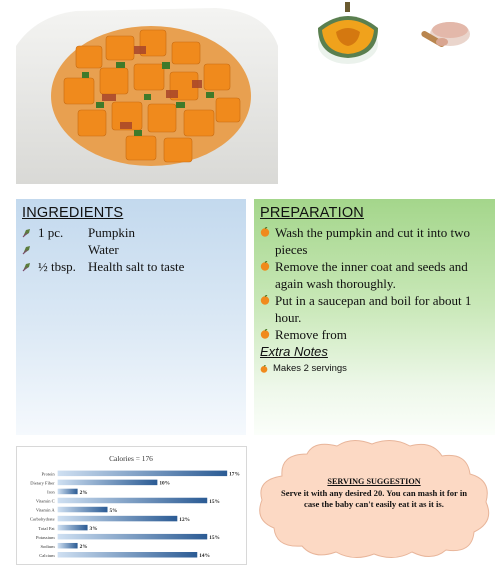 The image size is (503, 569). I want to click on chart-category-label: Calcium, so click(47, 555).